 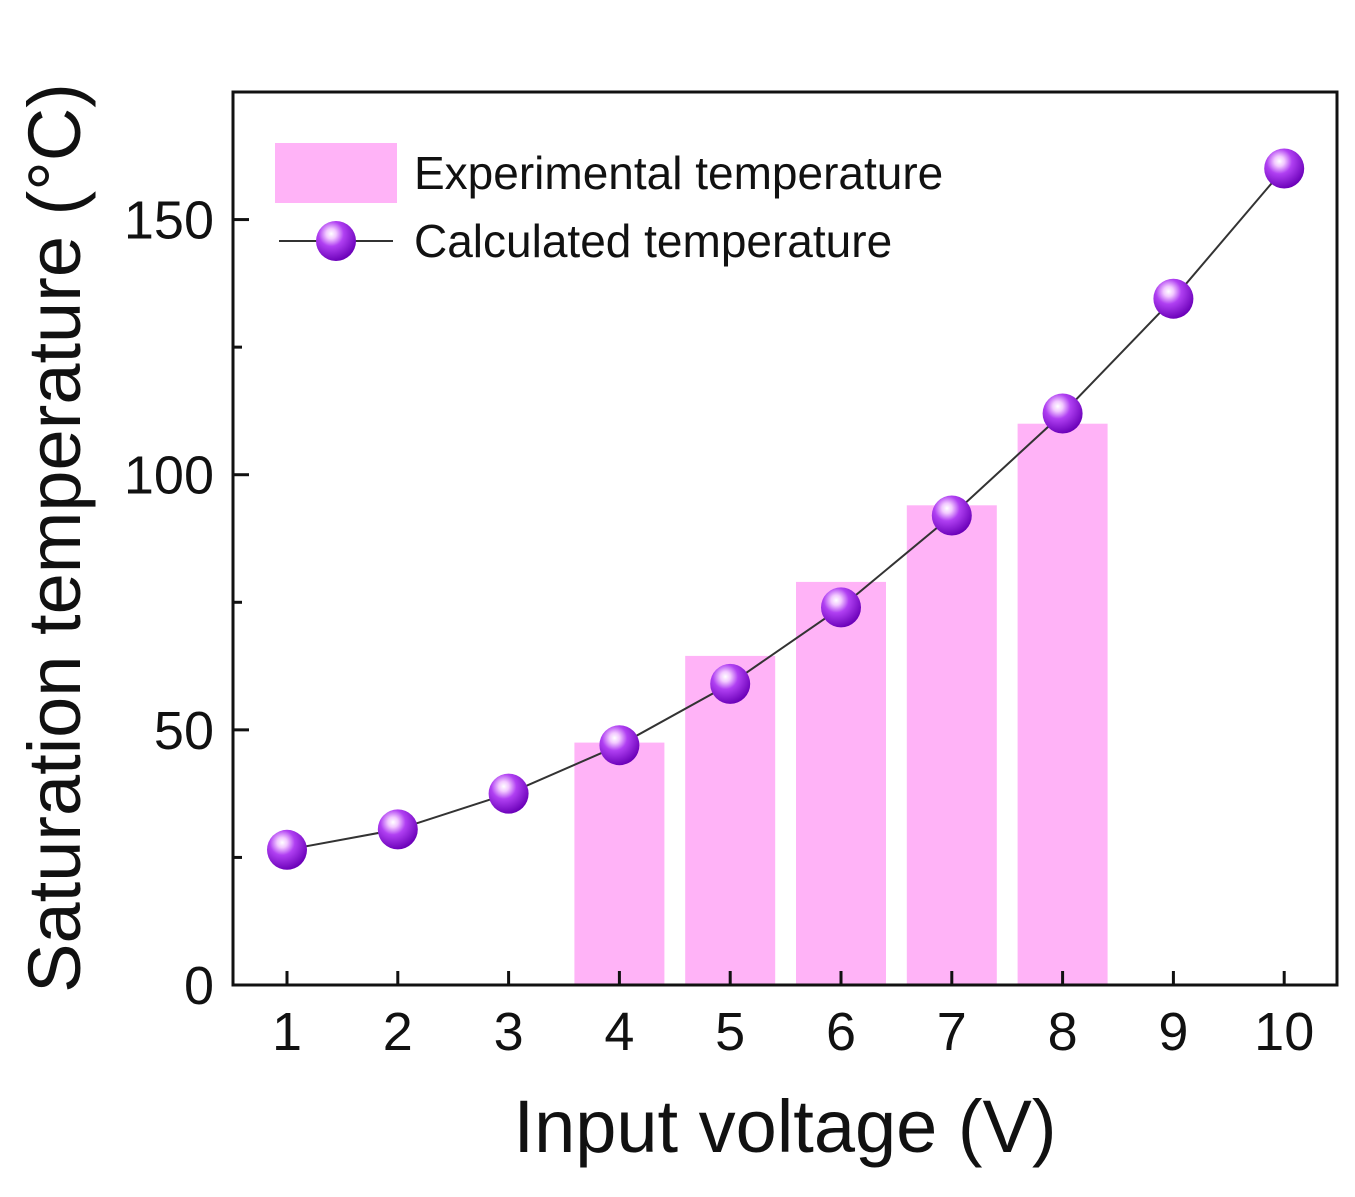 What do you see at coordinates (169, 221) in the screenshot?
I see `y-tick-label-150: 150` at bounding box center [169, 221].